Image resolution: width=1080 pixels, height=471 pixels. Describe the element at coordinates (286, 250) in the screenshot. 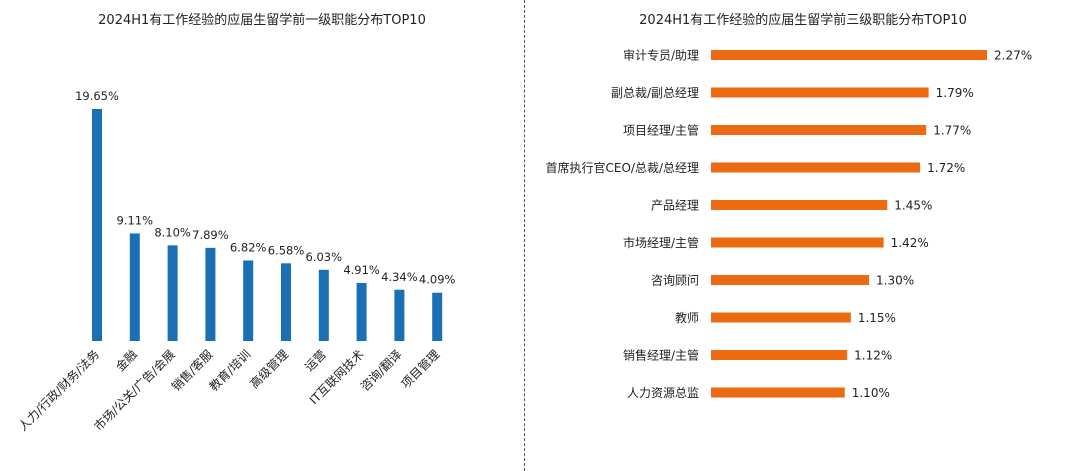

I see `bar-value-label: 6.58%` at that location.